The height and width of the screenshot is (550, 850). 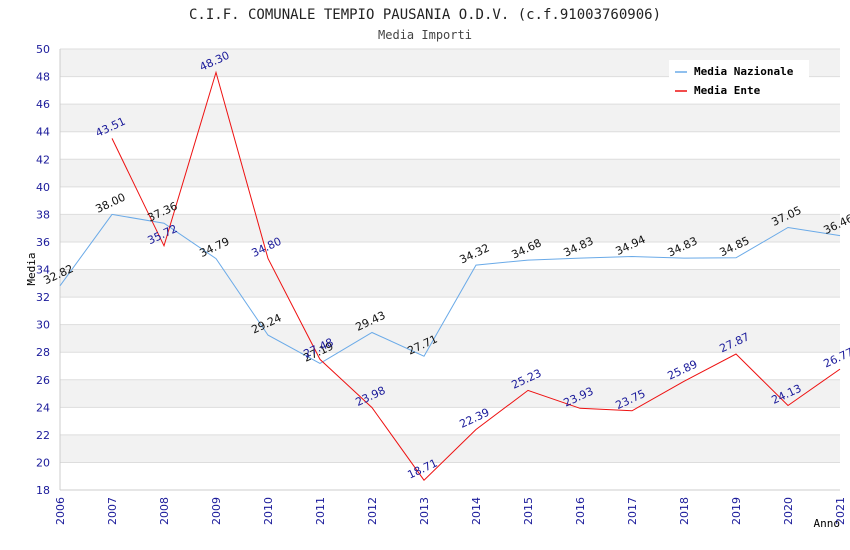 I want to click on x-axis-label: Anno, so click(x=827, y=523).